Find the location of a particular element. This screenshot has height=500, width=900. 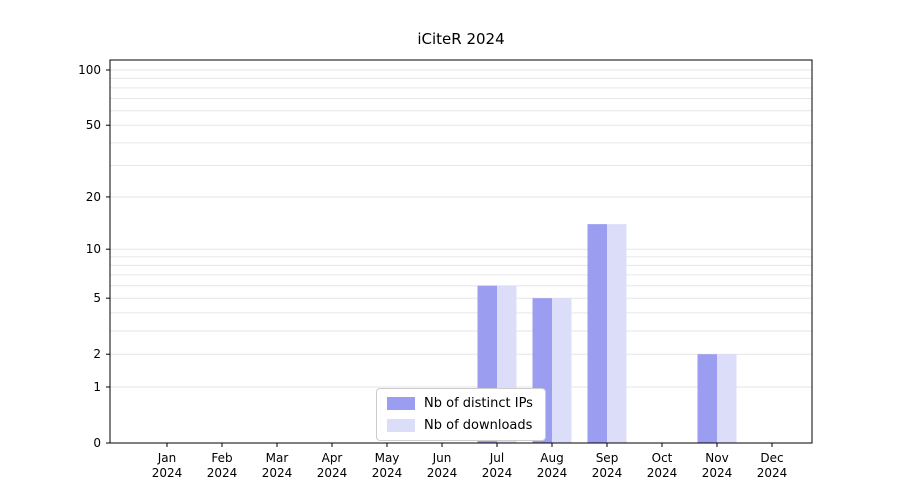

x-tick-label-month-feb: Feb is located at coordinates (221, 458).